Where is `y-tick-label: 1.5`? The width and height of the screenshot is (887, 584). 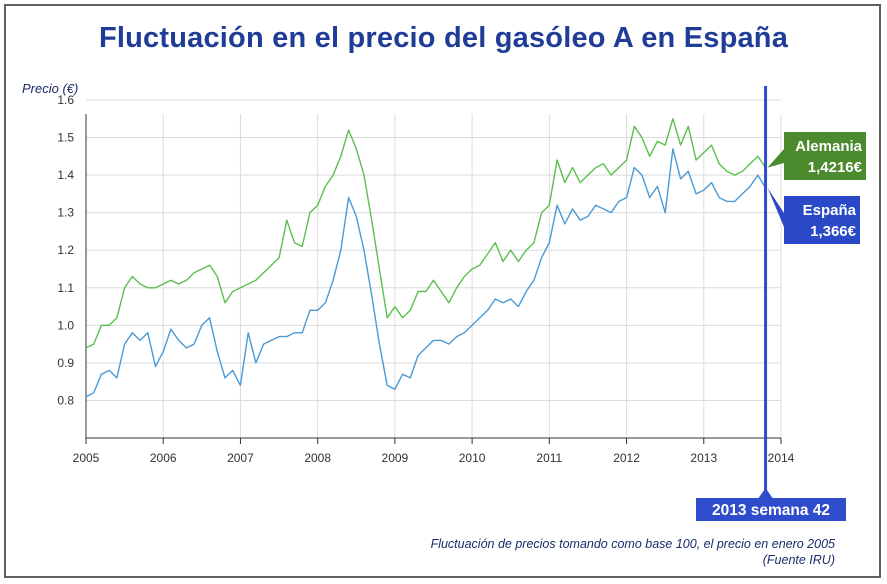
y-tick-label: 1.5 is located at coordinates (65, 138).